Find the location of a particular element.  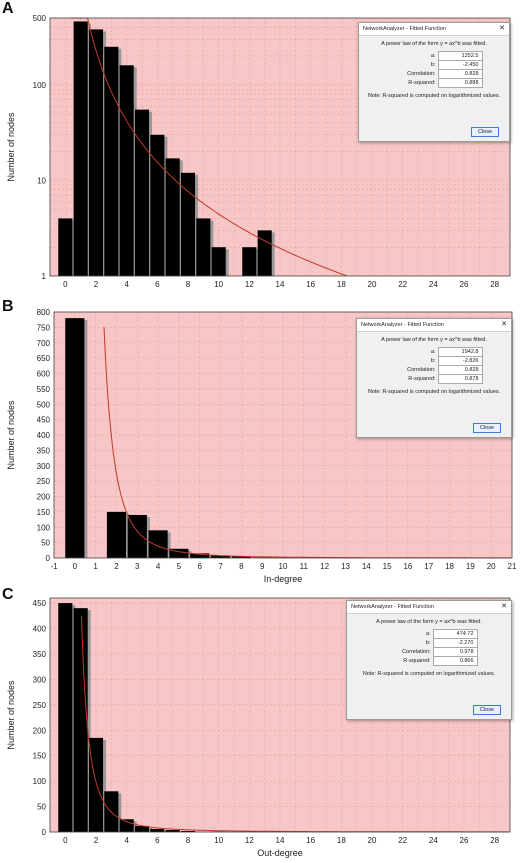

y-tick-label: 50 is located at coordinates (45, 543).